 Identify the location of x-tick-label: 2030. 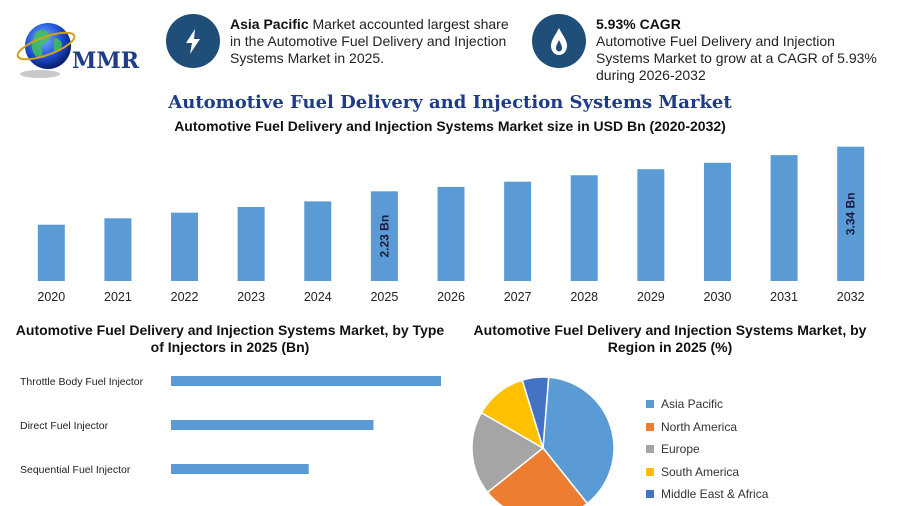
(718, 297).